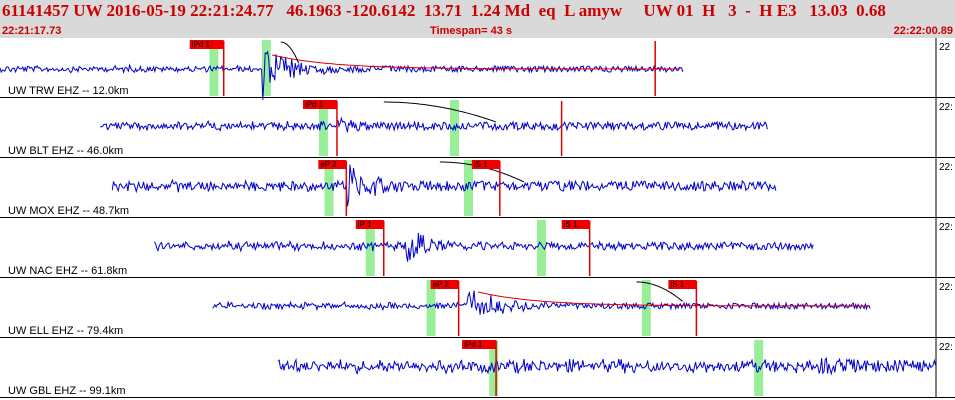 The image size is (955, 400). What do you see at coordinates (68, 91) in the screenshot?
I see `station-label: UW TRW EHZ -- 12.0km` at bounding box center [68, 91].